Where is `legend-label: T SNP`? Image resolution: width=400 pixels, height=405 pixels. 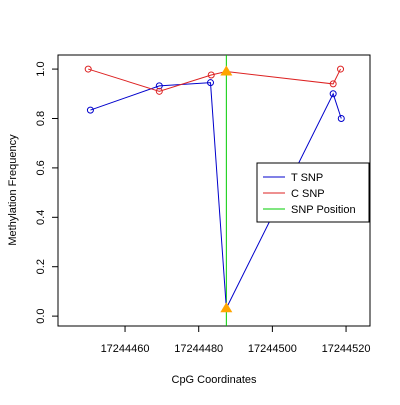
legend-label: T SNP is located at coordinates (307, 178).